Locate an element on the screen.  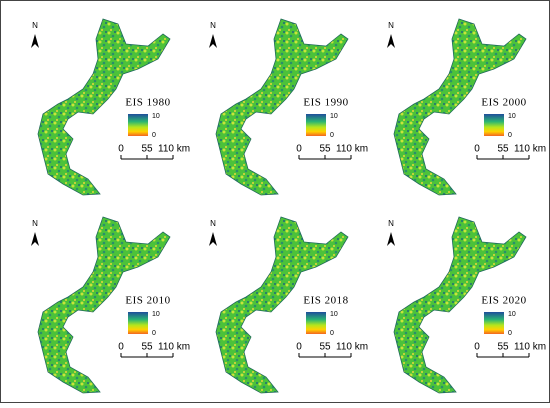
map-panel: N EIS 2018 10 0 0 55 110 km is located at coordinates (288, 305).